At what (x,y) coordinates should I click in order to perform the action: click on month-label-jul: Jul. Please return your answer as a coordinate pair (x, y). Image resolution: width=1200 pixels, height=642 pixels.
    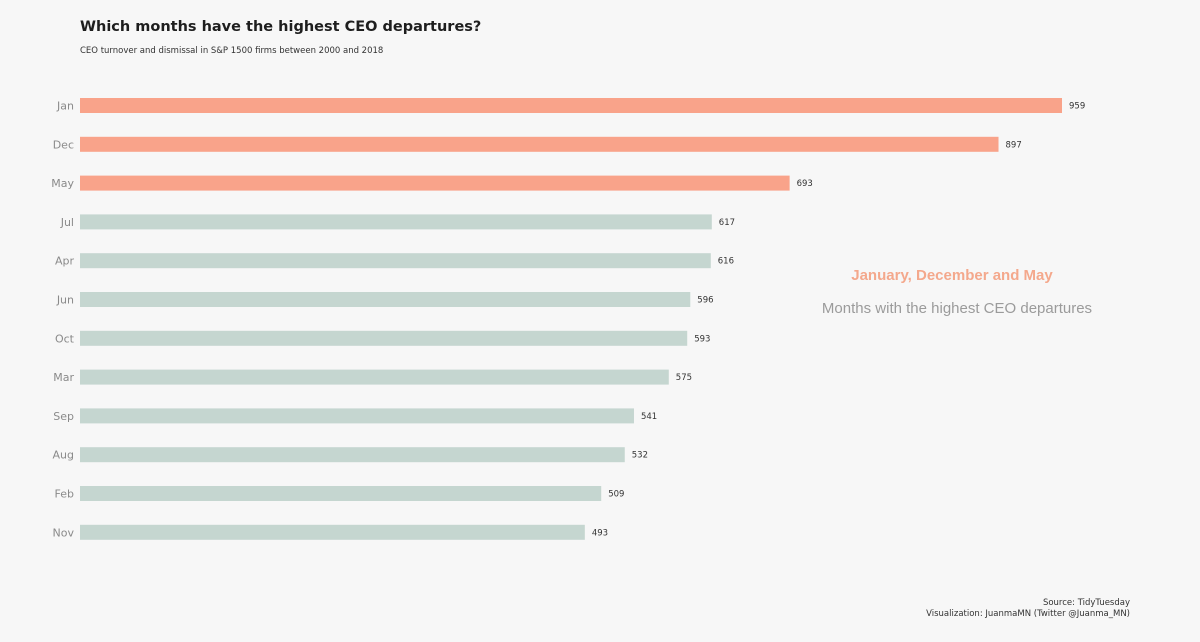
    Looking at the image, I should click on (67, 222).